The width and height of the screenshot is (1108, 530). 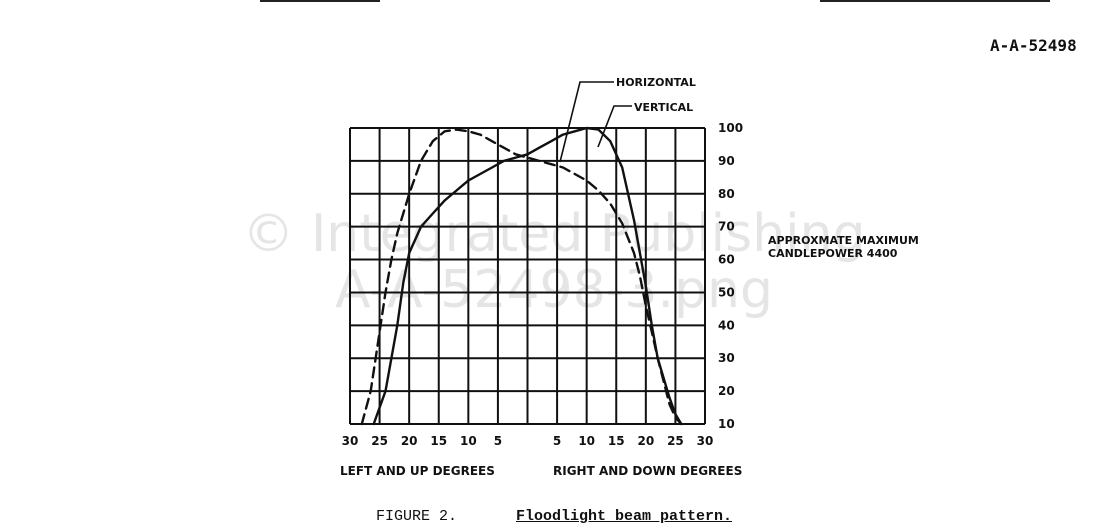 I want to click on y-tick-label: 20, so click(x=726, y=391).